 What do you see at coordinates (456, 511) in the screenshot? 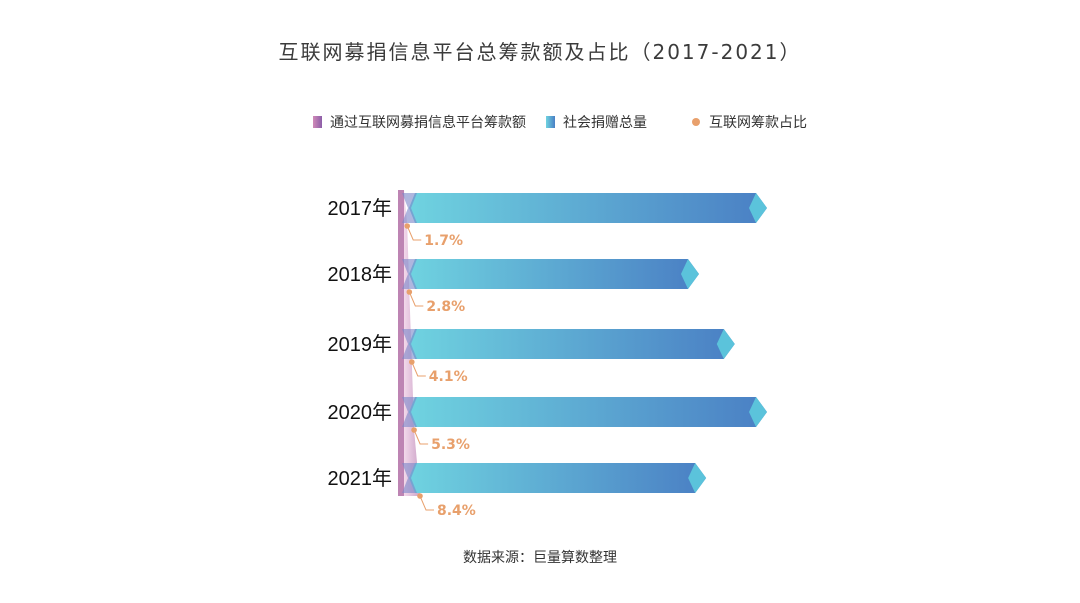
I see `ratio-label-5: 8.4%` at bounding box center [456, 511].